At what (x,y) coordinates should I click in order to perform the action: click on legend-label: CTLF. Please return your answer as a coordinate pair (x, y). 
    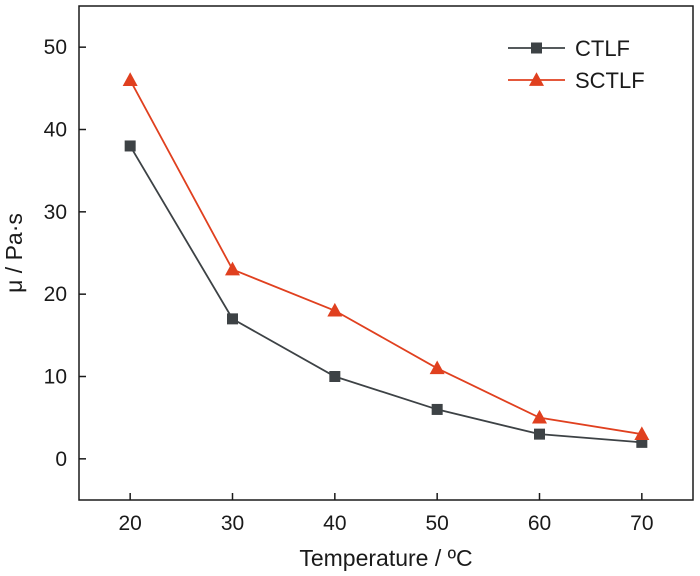
    Looking at the image, I should click on (602, 48).